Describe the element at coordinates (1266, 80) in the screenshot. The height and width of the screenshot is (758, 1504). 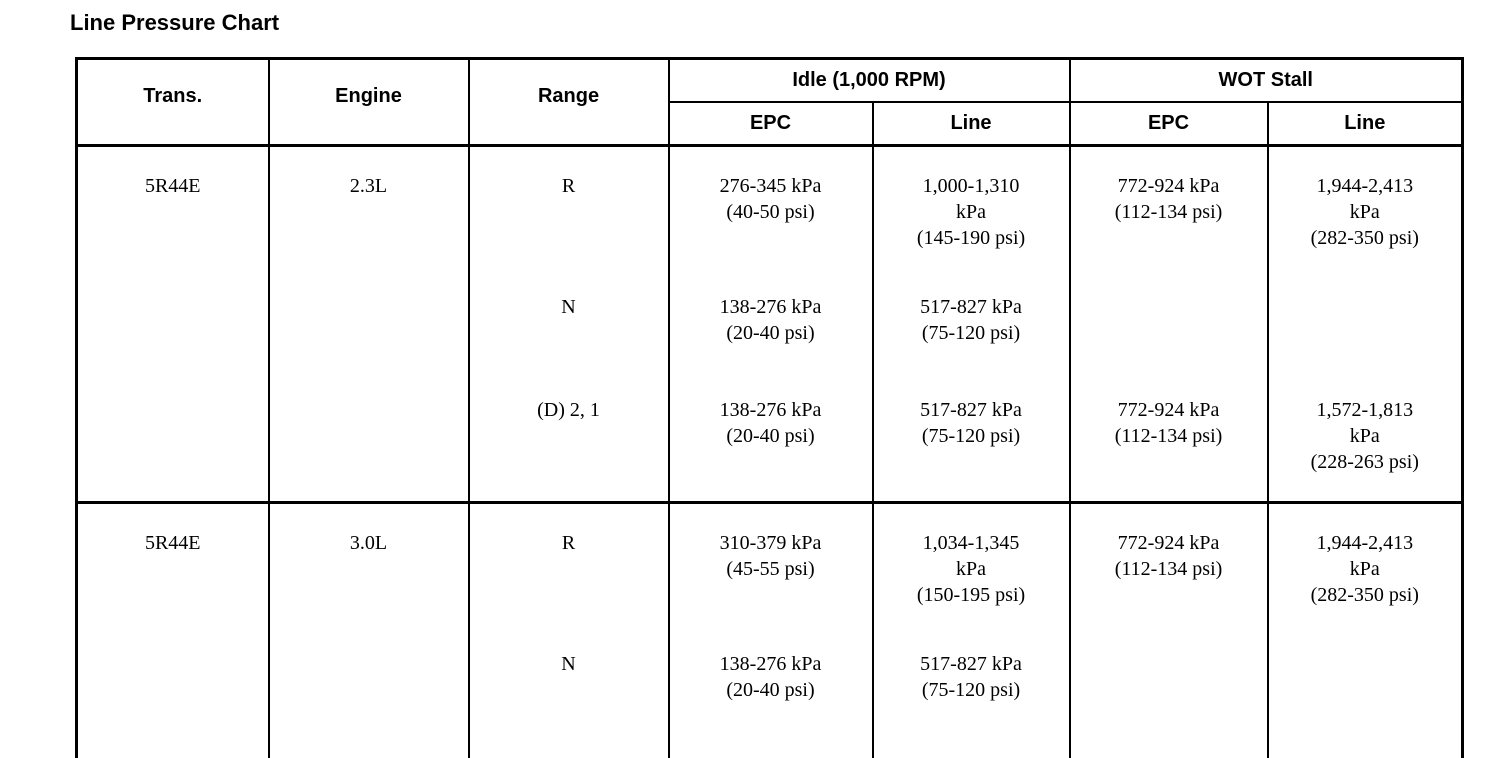
I see `col-group-wot-stall: WOT Stall` at that location.